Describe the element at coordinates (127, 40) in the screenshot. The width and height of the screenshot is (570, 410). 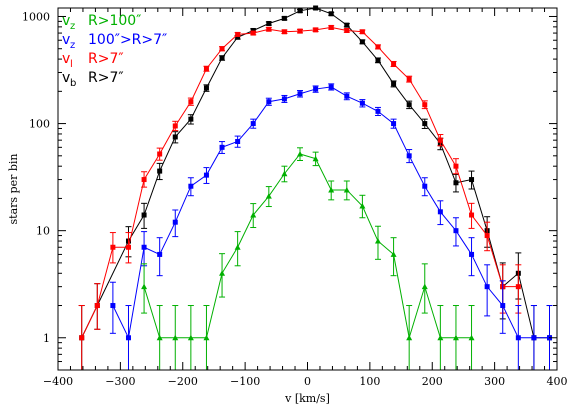
I see `legend-label: 100″>R>7″` at that location.